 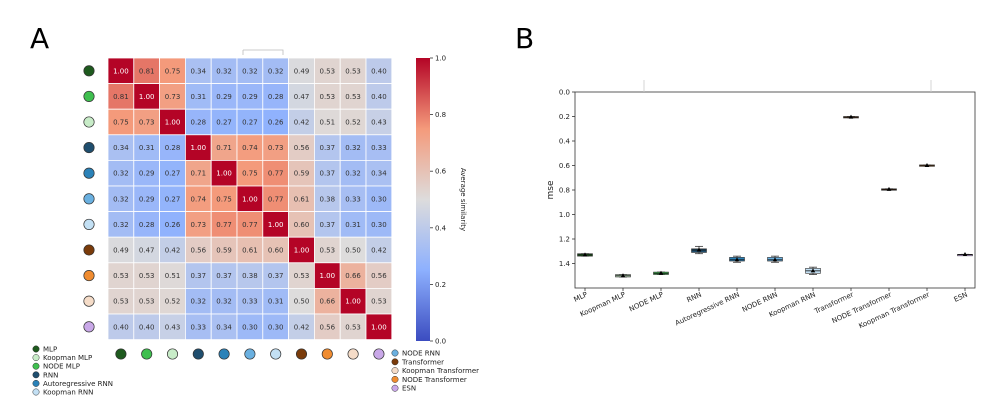 What do you see at coordinates (409, 389) in the screenshot?
I see `legend-label: ESN` at bounding box center [409, 389].